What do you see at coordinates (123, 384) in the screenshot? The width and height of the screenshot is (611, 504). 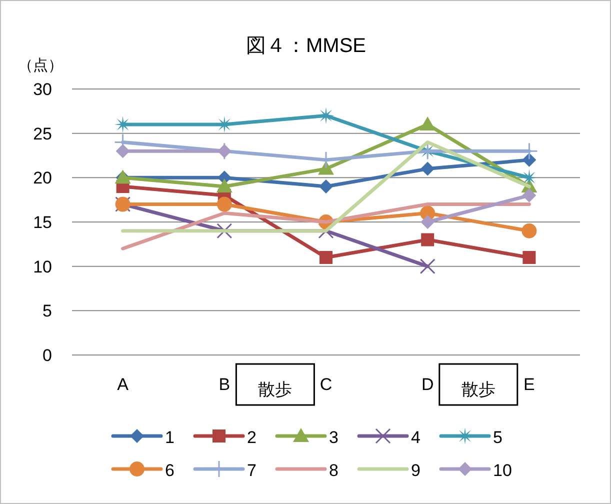 I see `x-tick-label: A` at bounding box center [123, 384].